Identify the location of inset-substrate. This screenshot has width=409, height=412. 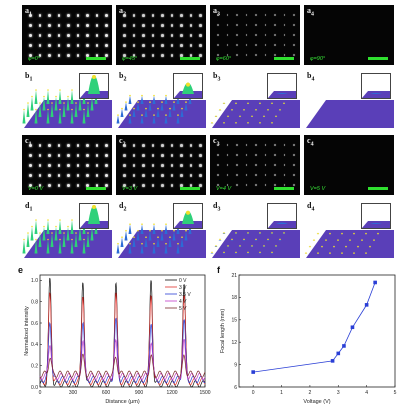
(282, 94).